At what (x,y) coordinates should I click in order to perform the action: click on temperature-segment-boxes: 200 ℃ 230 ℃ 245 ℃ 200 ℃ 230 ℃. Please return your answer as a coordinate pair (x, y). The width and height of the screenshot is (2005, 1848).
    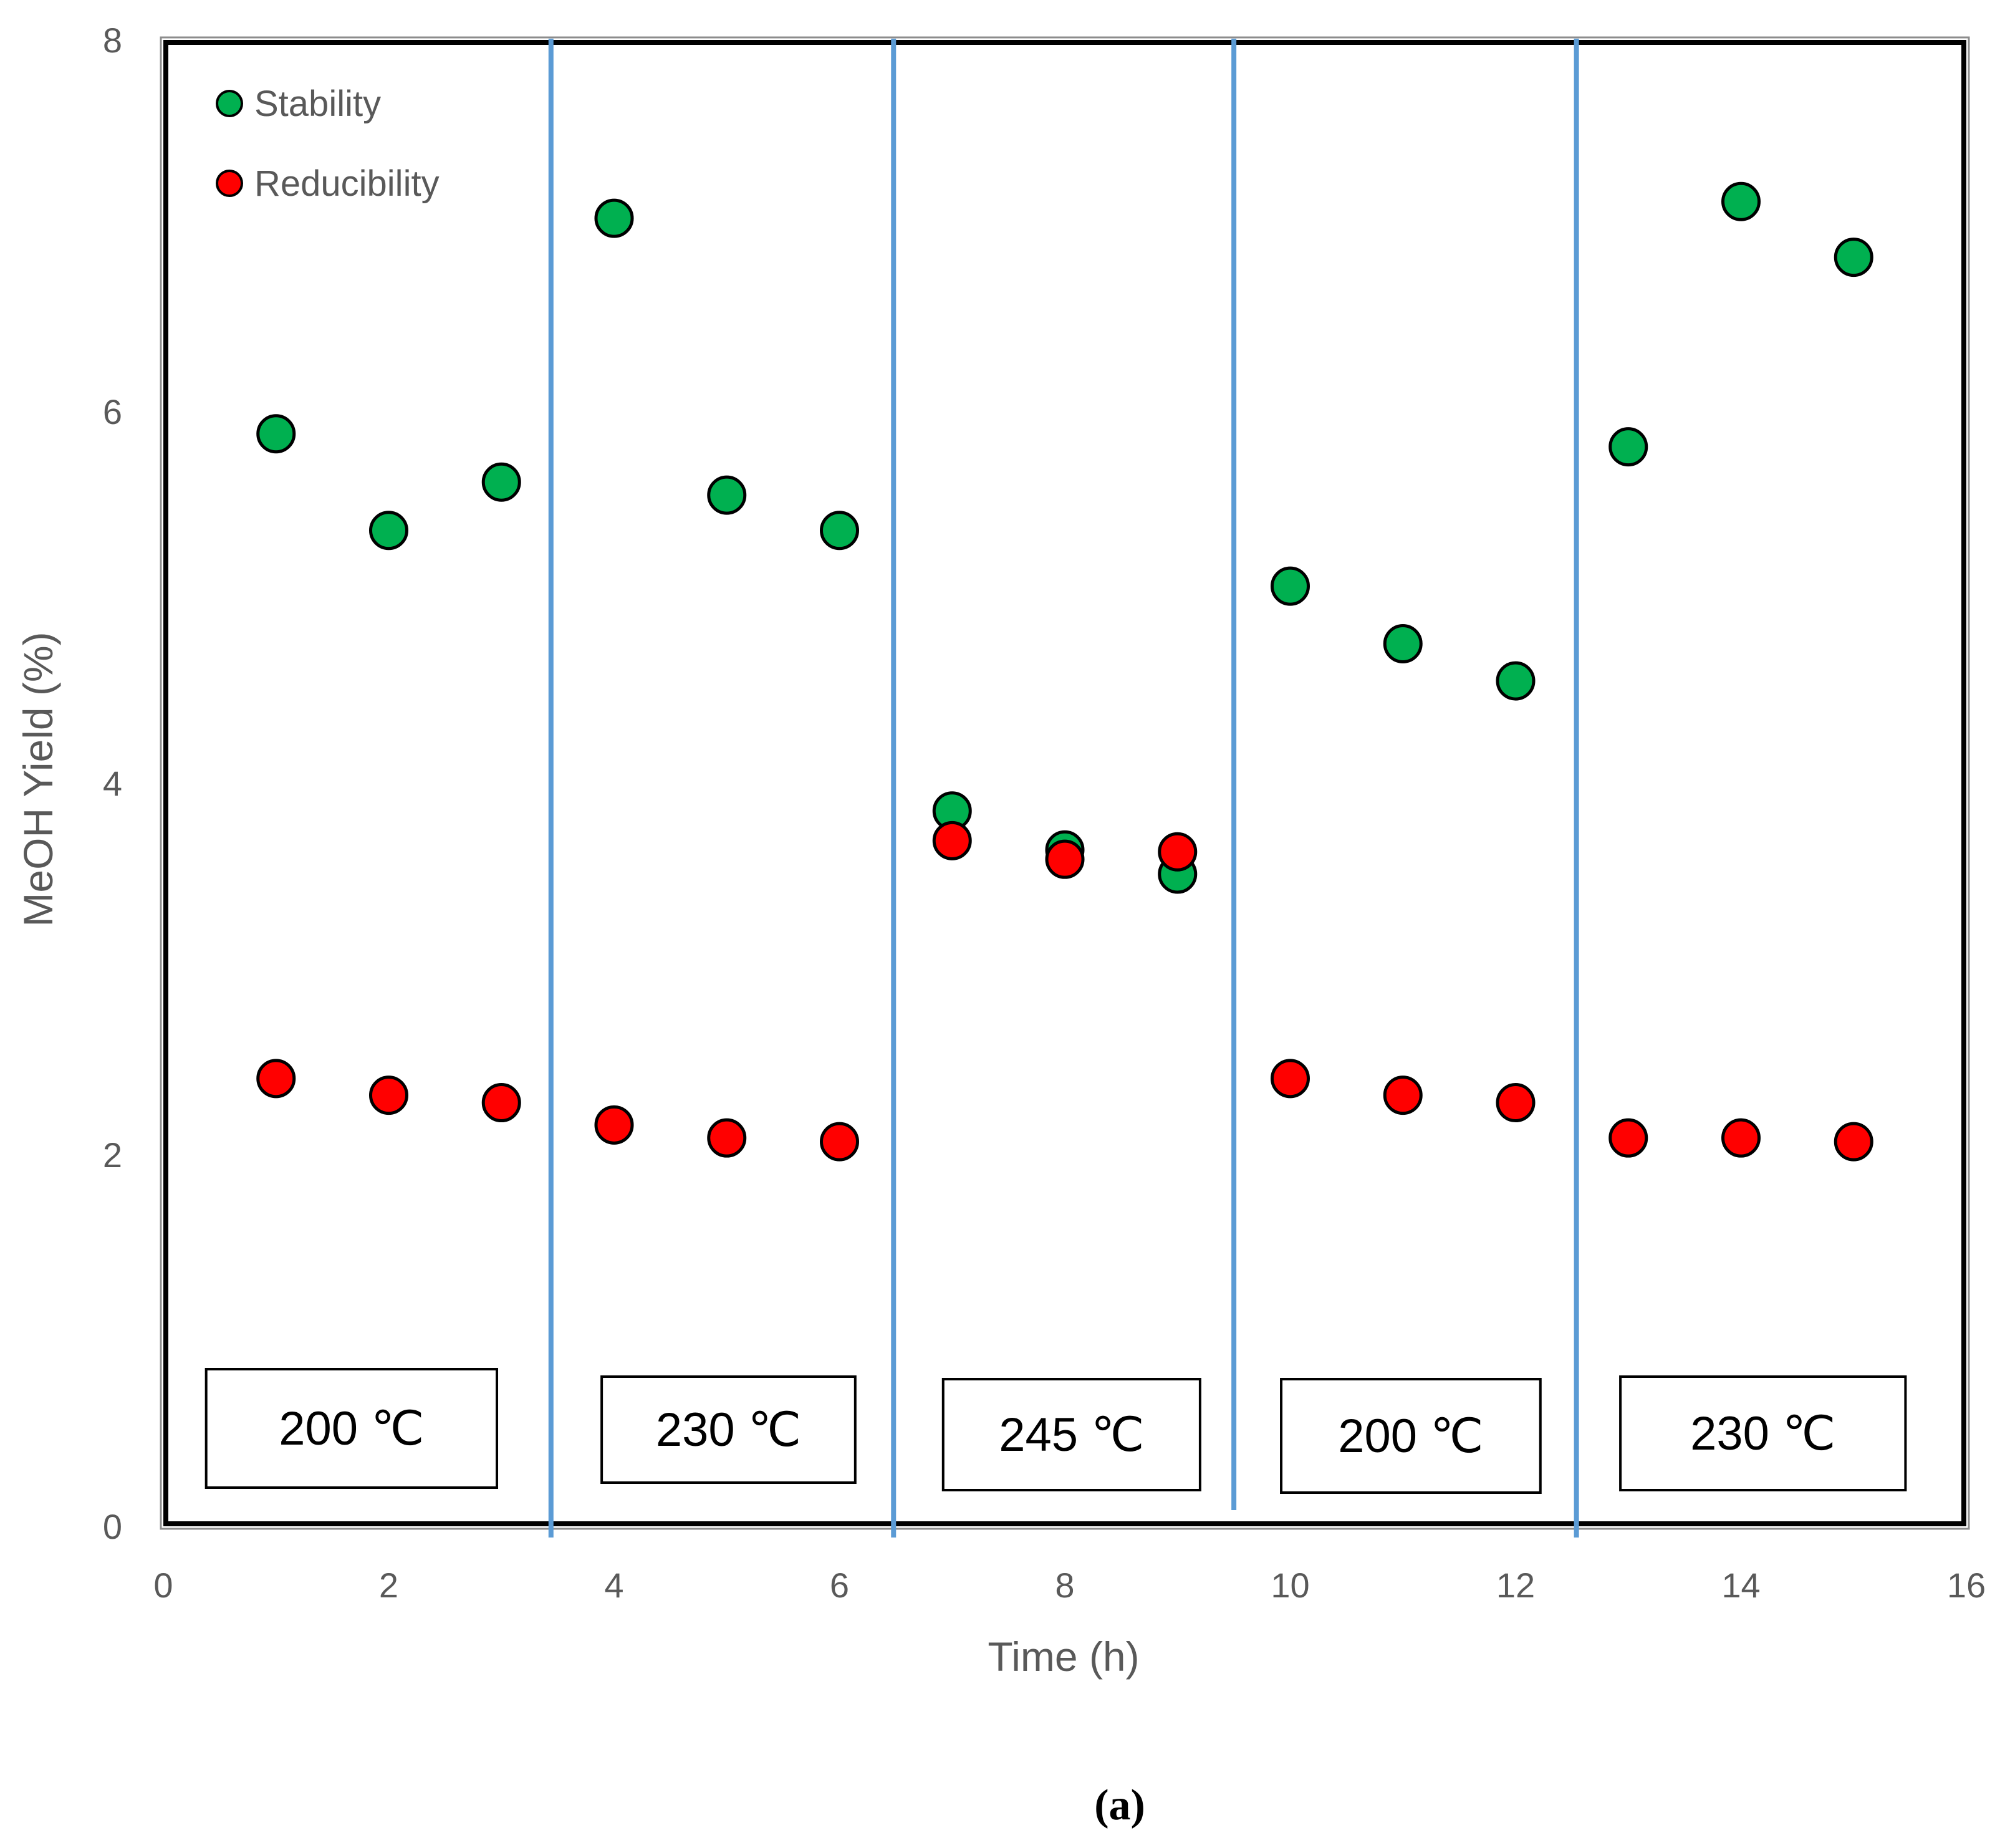
    Looking at the image, I should click on (1055, 1431).